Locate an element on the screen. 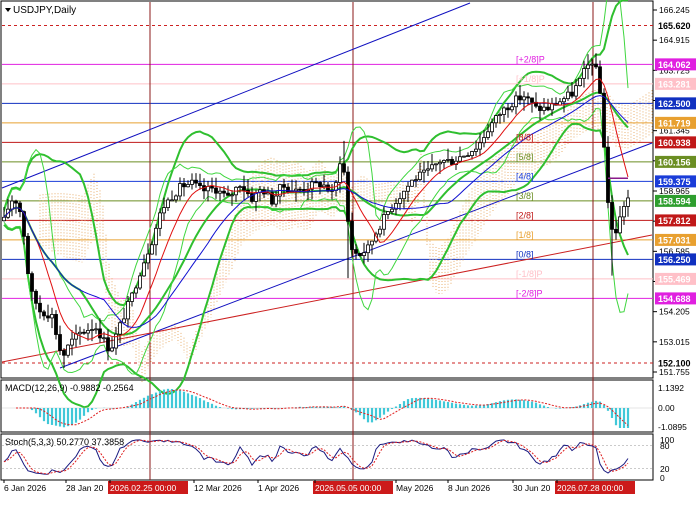  price-level-label: 157.031 is located at coordinates (674, 240).